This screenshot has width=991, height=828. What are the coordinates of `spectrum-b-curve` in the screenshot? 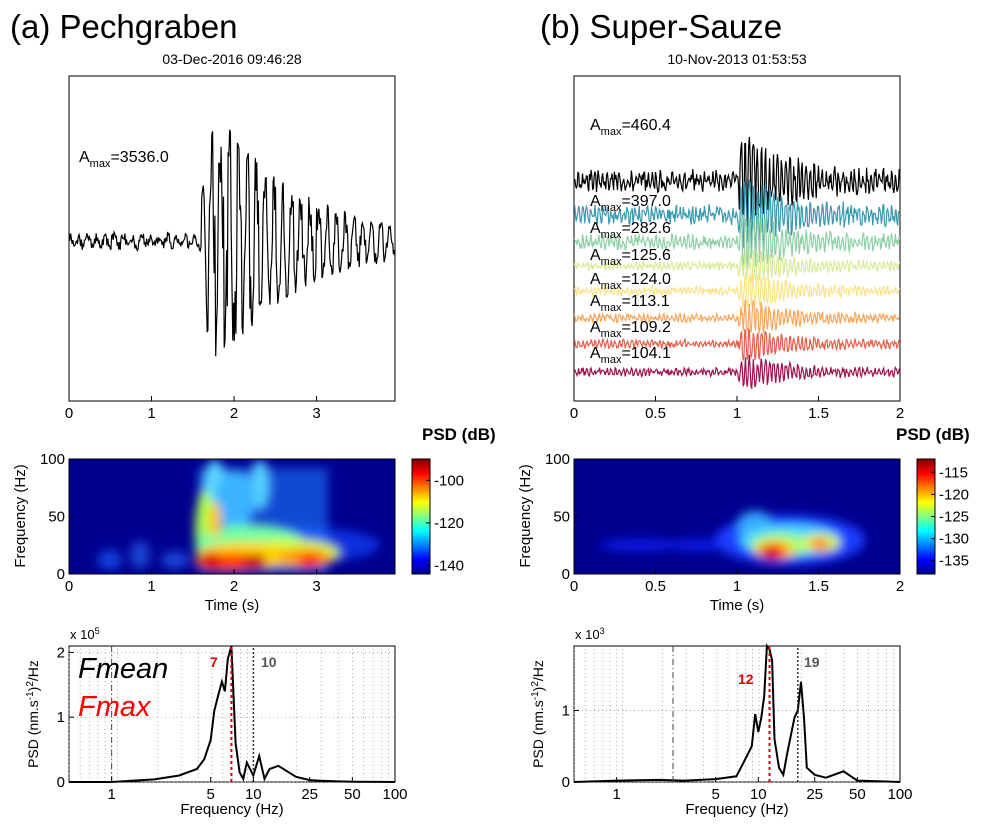 It's located at (737, 713).